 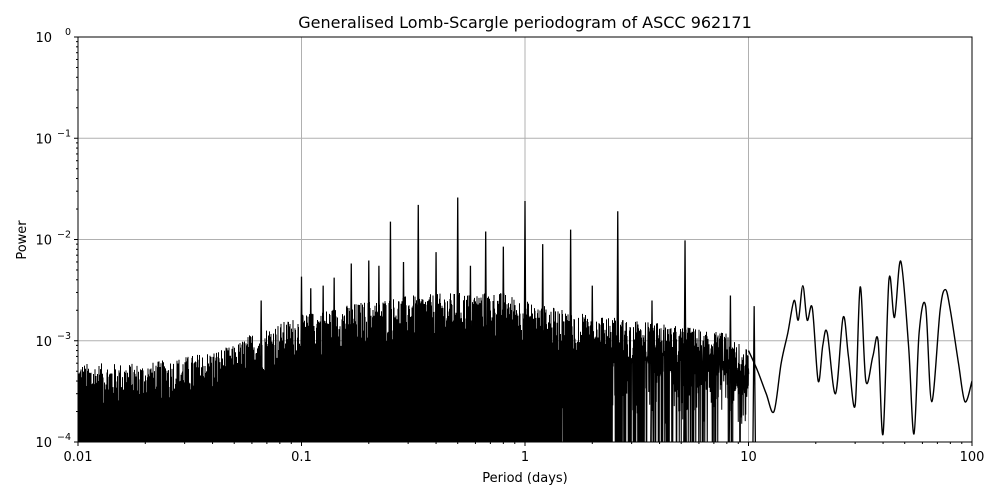 I want to click on y-tick-exponent: −1, so click(x=64, y=133).